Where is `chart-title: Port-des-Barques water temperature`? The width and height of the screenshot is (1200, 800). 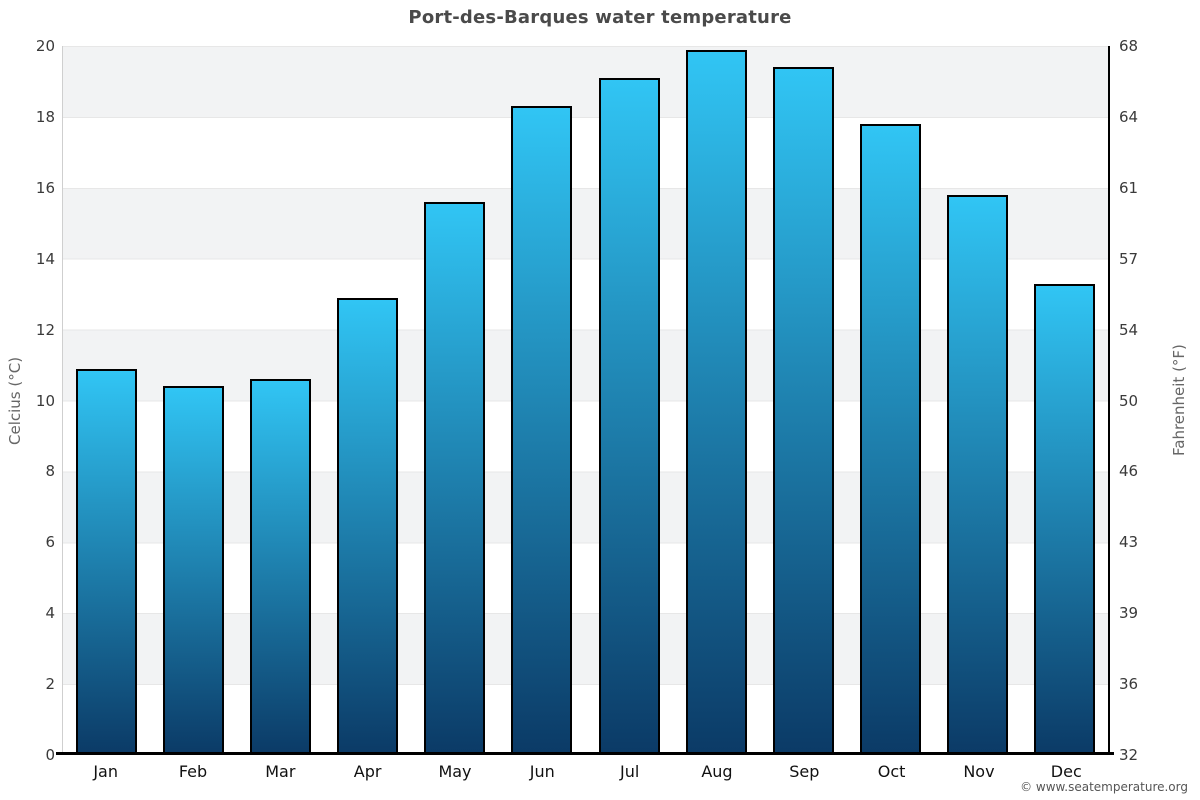 chart-title: Port-des-Barques water temperature is located at coordinates (600, 17).